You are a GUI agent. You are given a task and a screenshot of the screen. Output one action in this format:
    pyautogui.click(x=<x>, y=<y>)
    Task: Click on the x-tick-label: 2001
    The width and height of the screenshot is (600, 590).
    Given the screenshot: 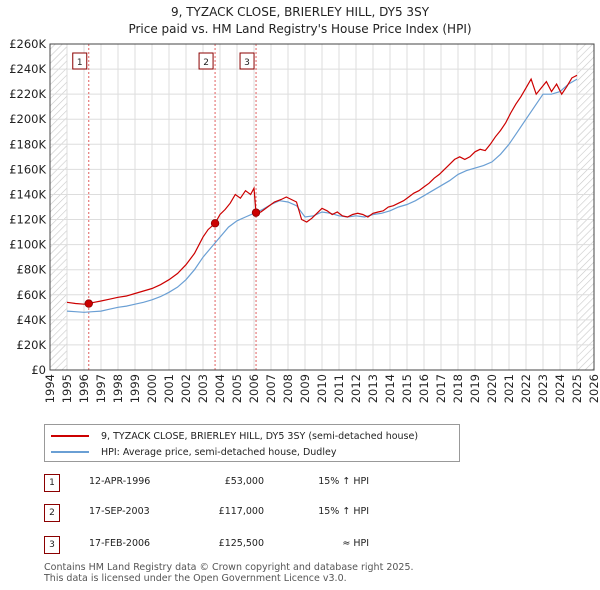 What is the action you would take?
    pyautogui.click(x=169, y=388)
    